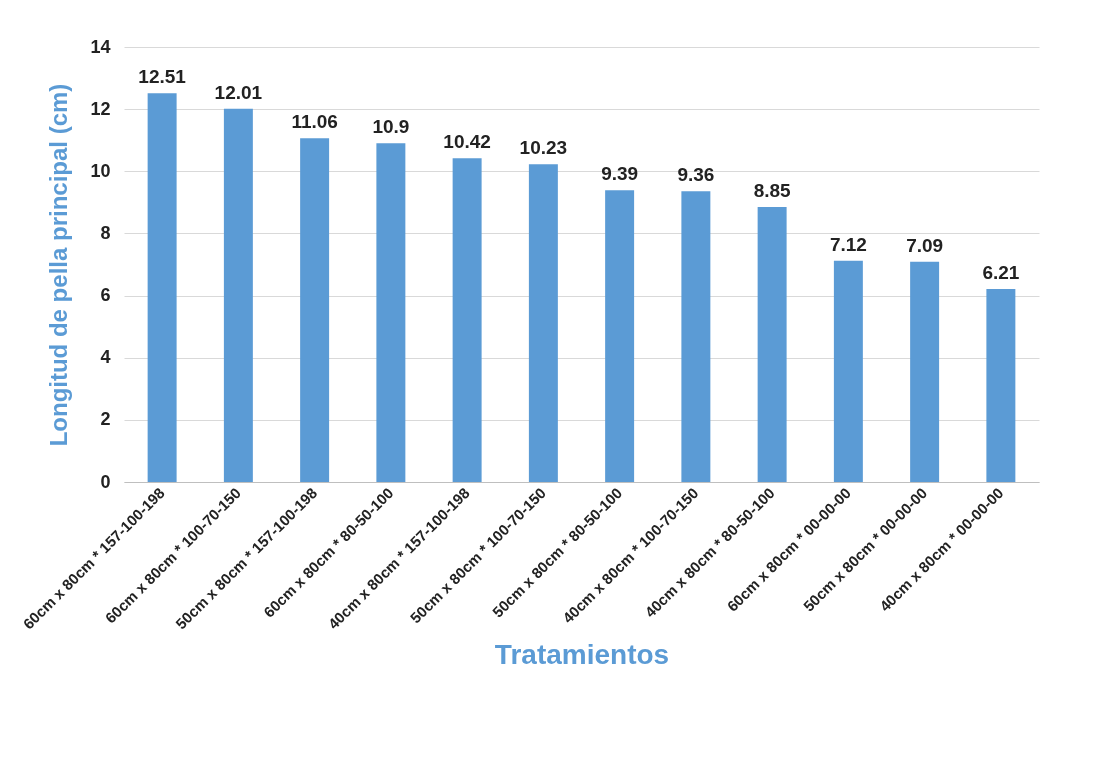  Describe the element at coordinates (925, 245) in the screenshot. I see `data-label: 7.09` at that location.